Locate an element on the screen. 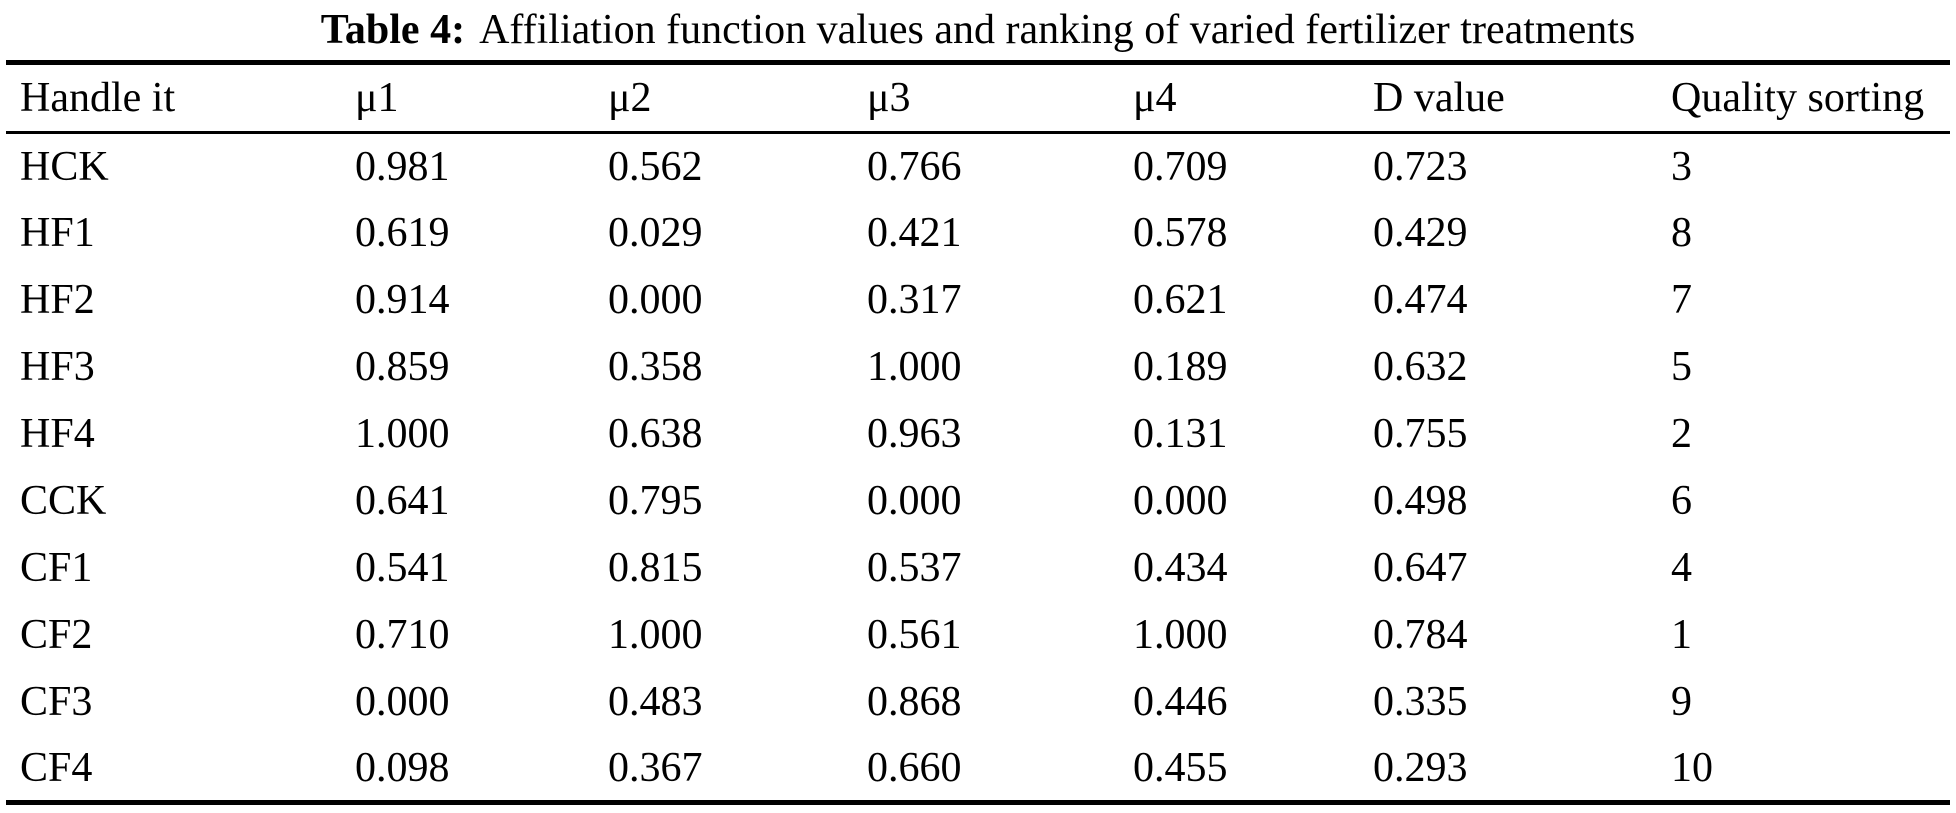 Image resolution: width=1956 pixels, height=813 pixels. column-header-mu4: μ4 is located at coordinates (1253, 98).